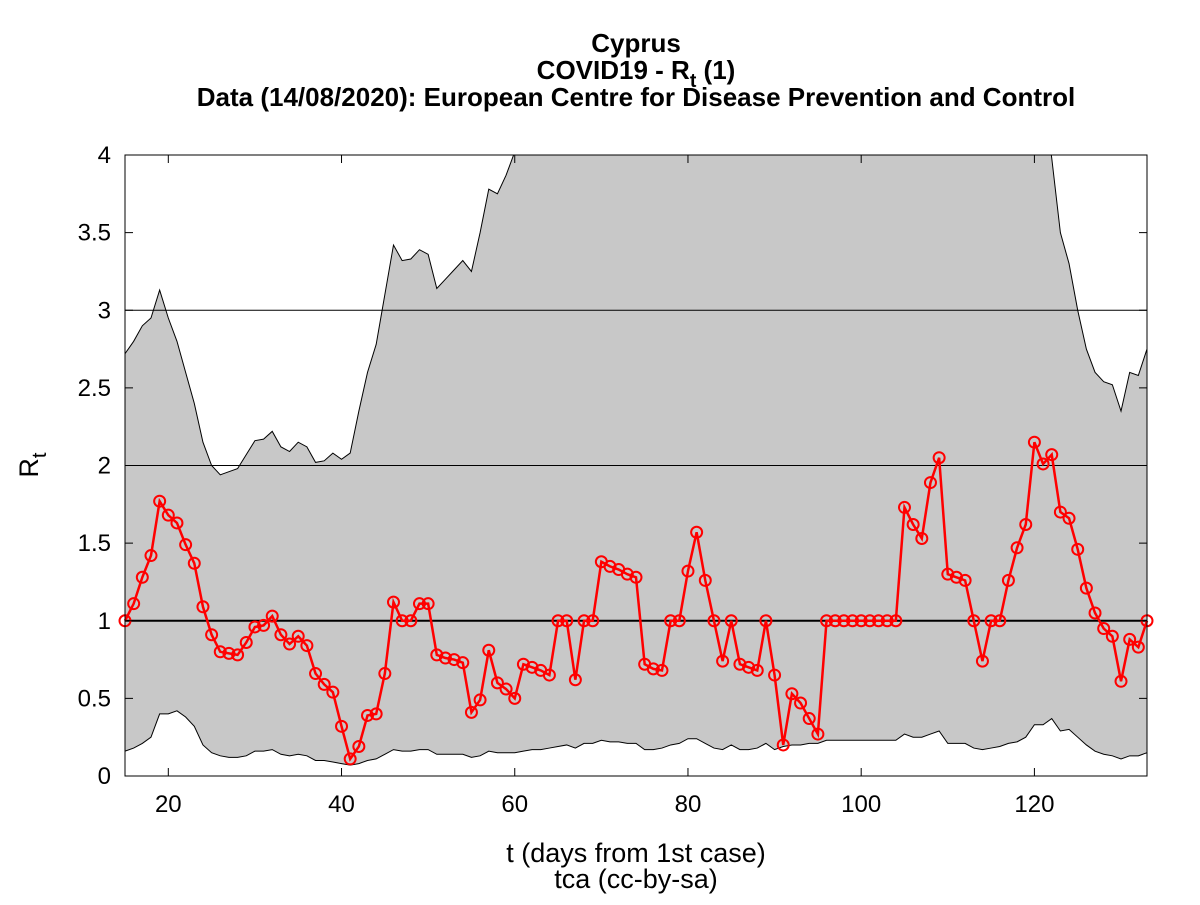 The height and width of the screenshot is (905, 1200). What do you see at coordinates (636, 43) in the screenshot?
I see `chart-title: Cyprus` at bounding box center [636, 43].